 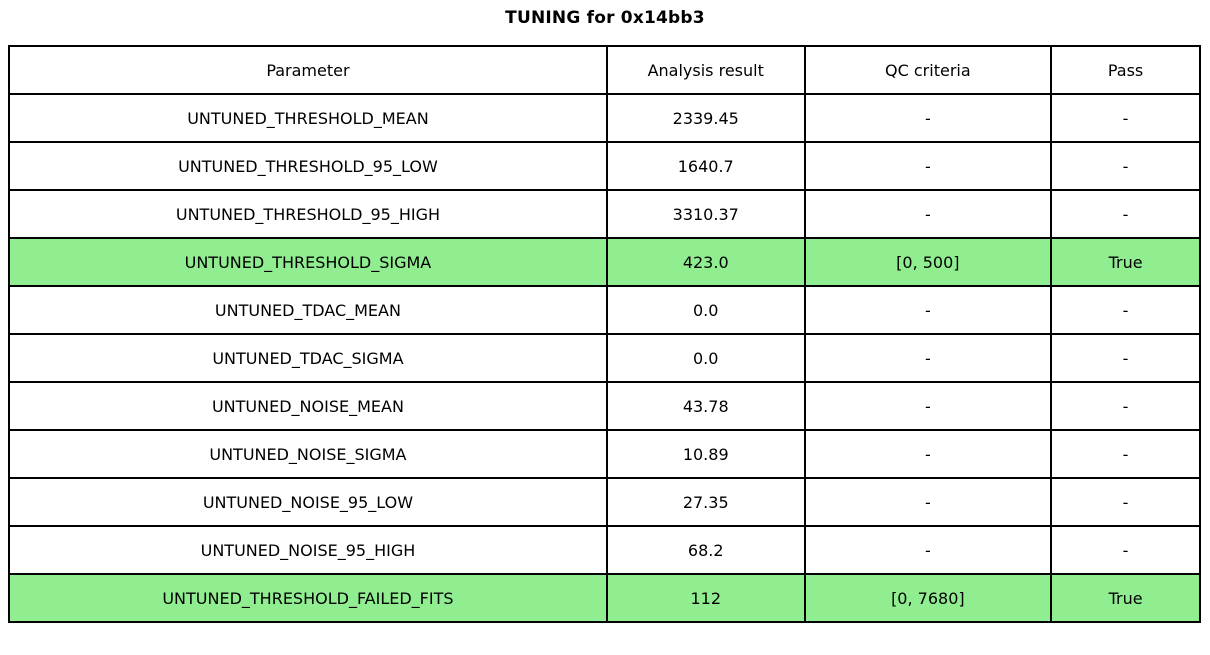 I want to click on table-row: UNTUNED_THRESHOLD_MEAN 2339.45- -, so click(x=604, y=118).